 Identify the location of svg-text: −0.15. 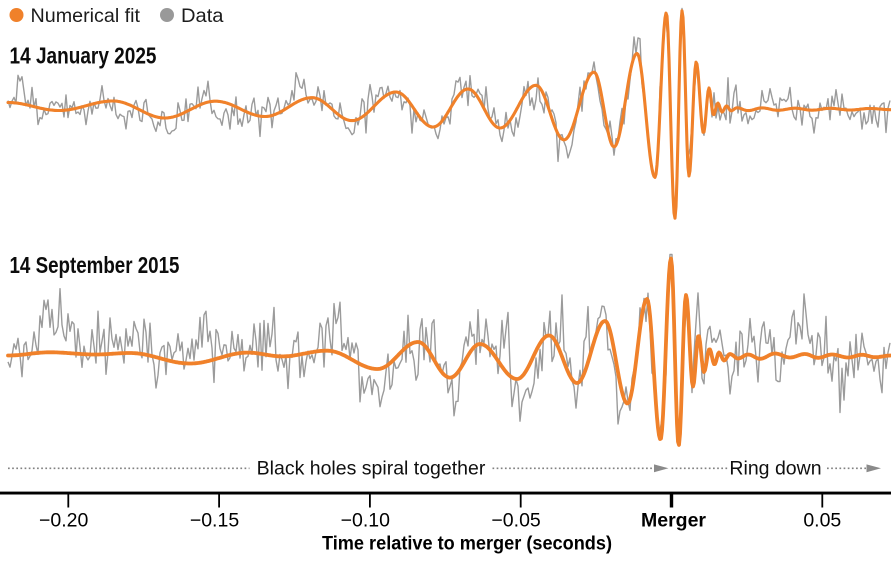
(214, 520).